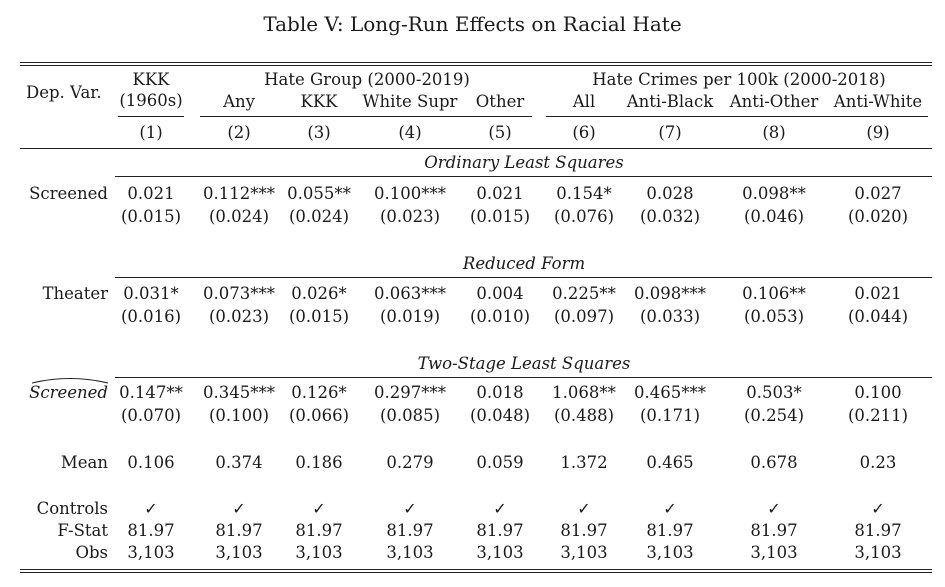  I want to click on se-cell: (0.053), so click(774, 316).